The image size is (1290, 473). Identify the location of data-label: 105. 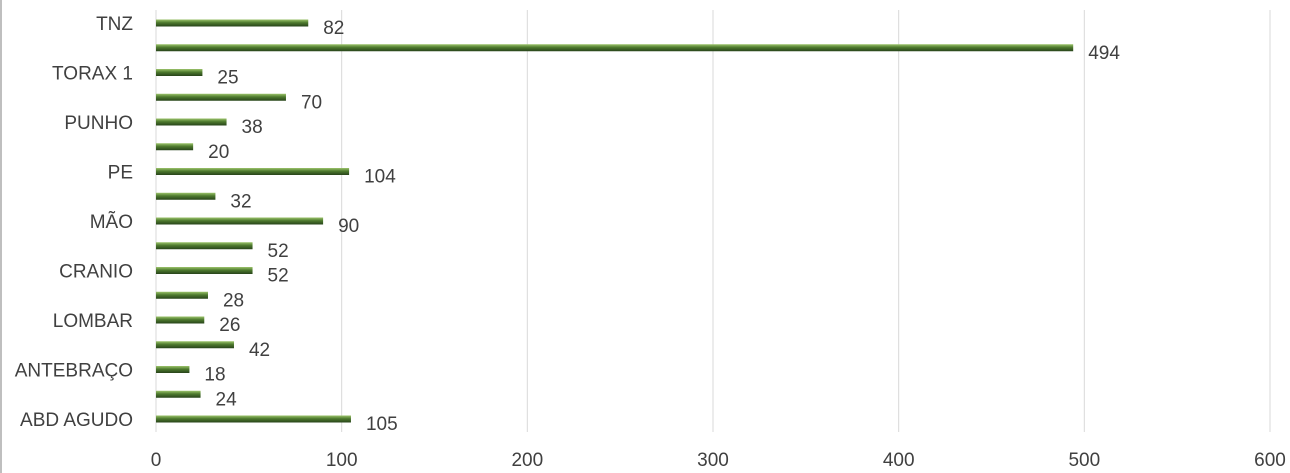
(382, 424).